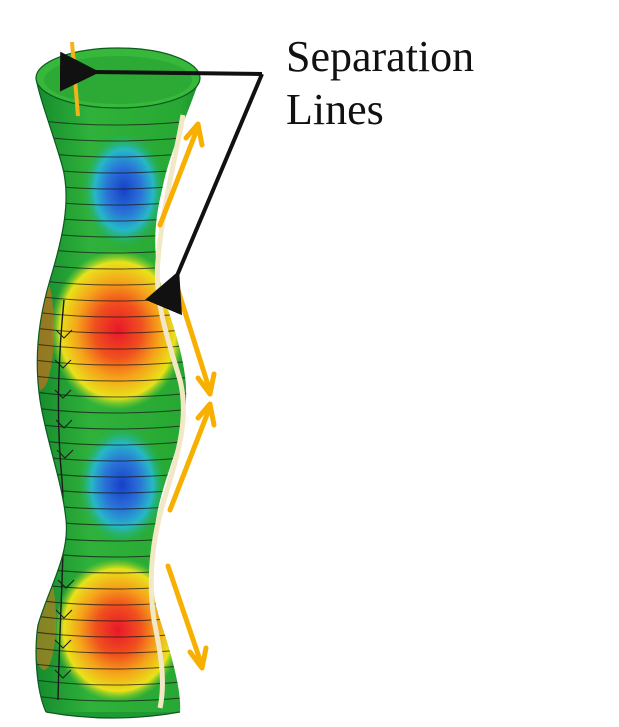 The width and height of the screenshot is (619, 727). What do you see at coordinates (161, 71) in the screenshot?
I see `pointer-arrow-top` at bounding box center [161, 71].